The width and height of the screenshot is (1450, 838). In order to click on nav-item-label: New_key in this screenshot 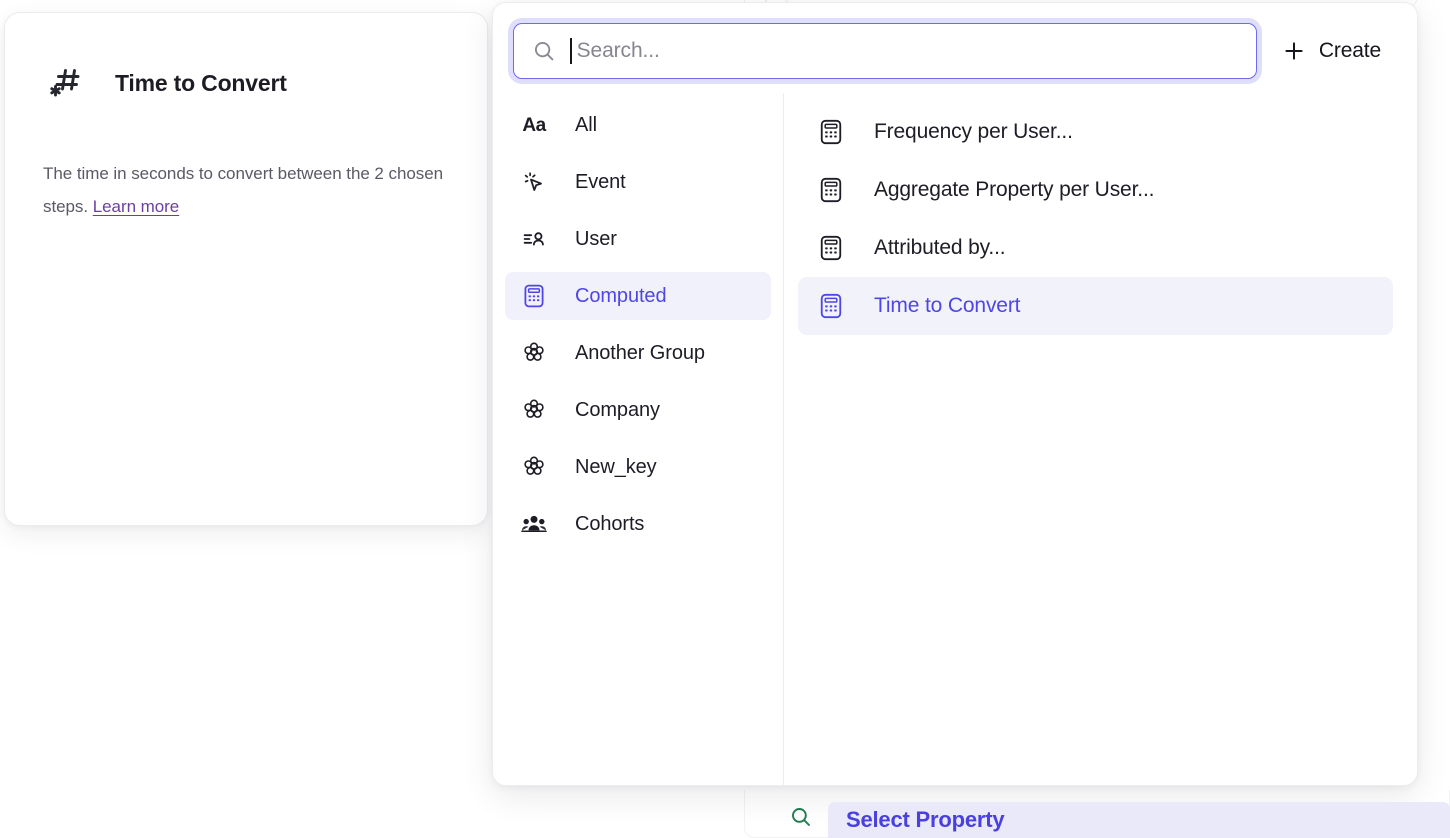, I will do `click(616, 466)`.